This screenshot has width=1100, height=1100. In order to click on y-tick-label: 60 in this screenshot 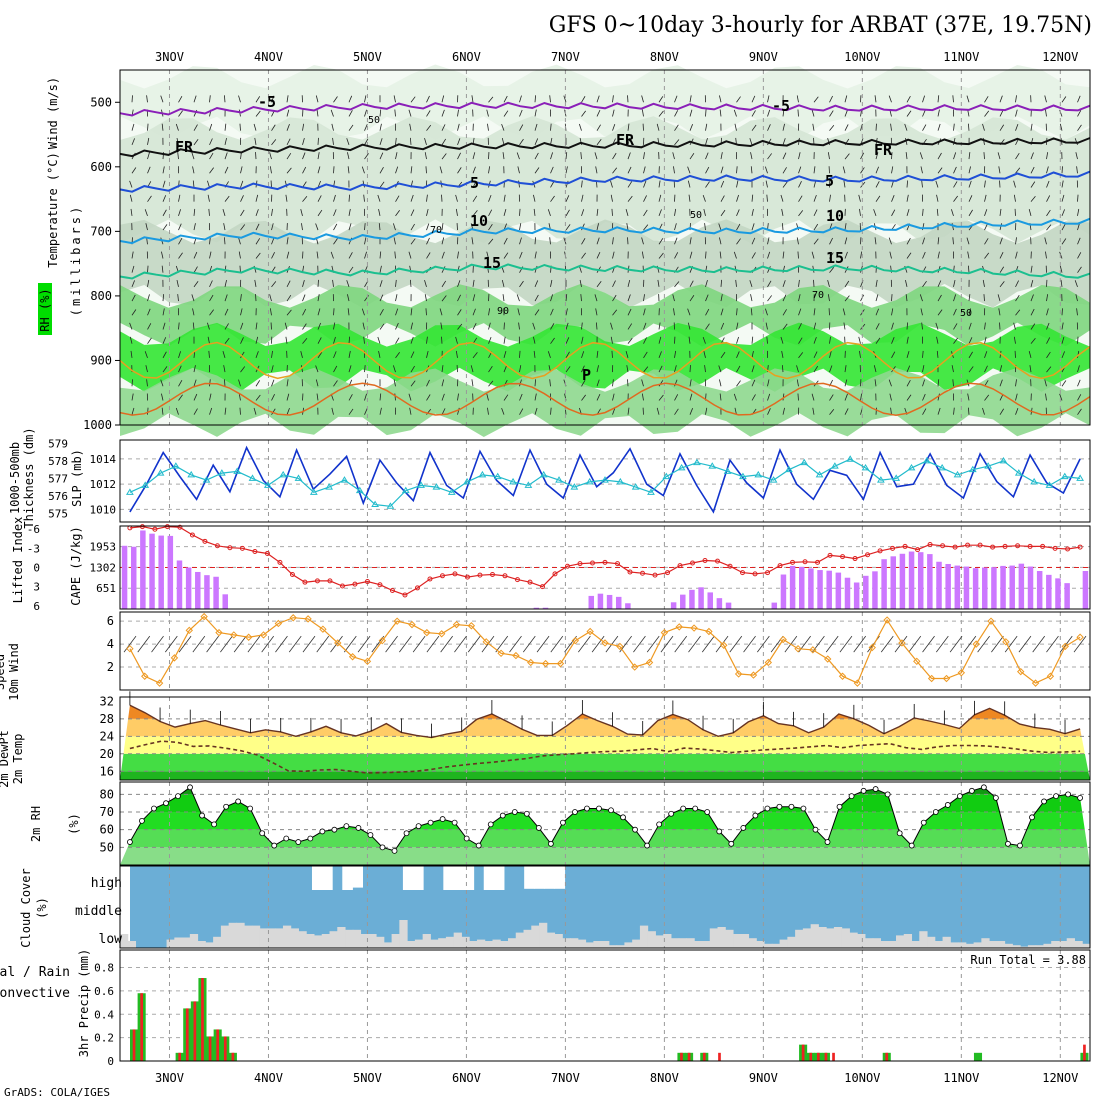, I will do `click(107, 830)`.